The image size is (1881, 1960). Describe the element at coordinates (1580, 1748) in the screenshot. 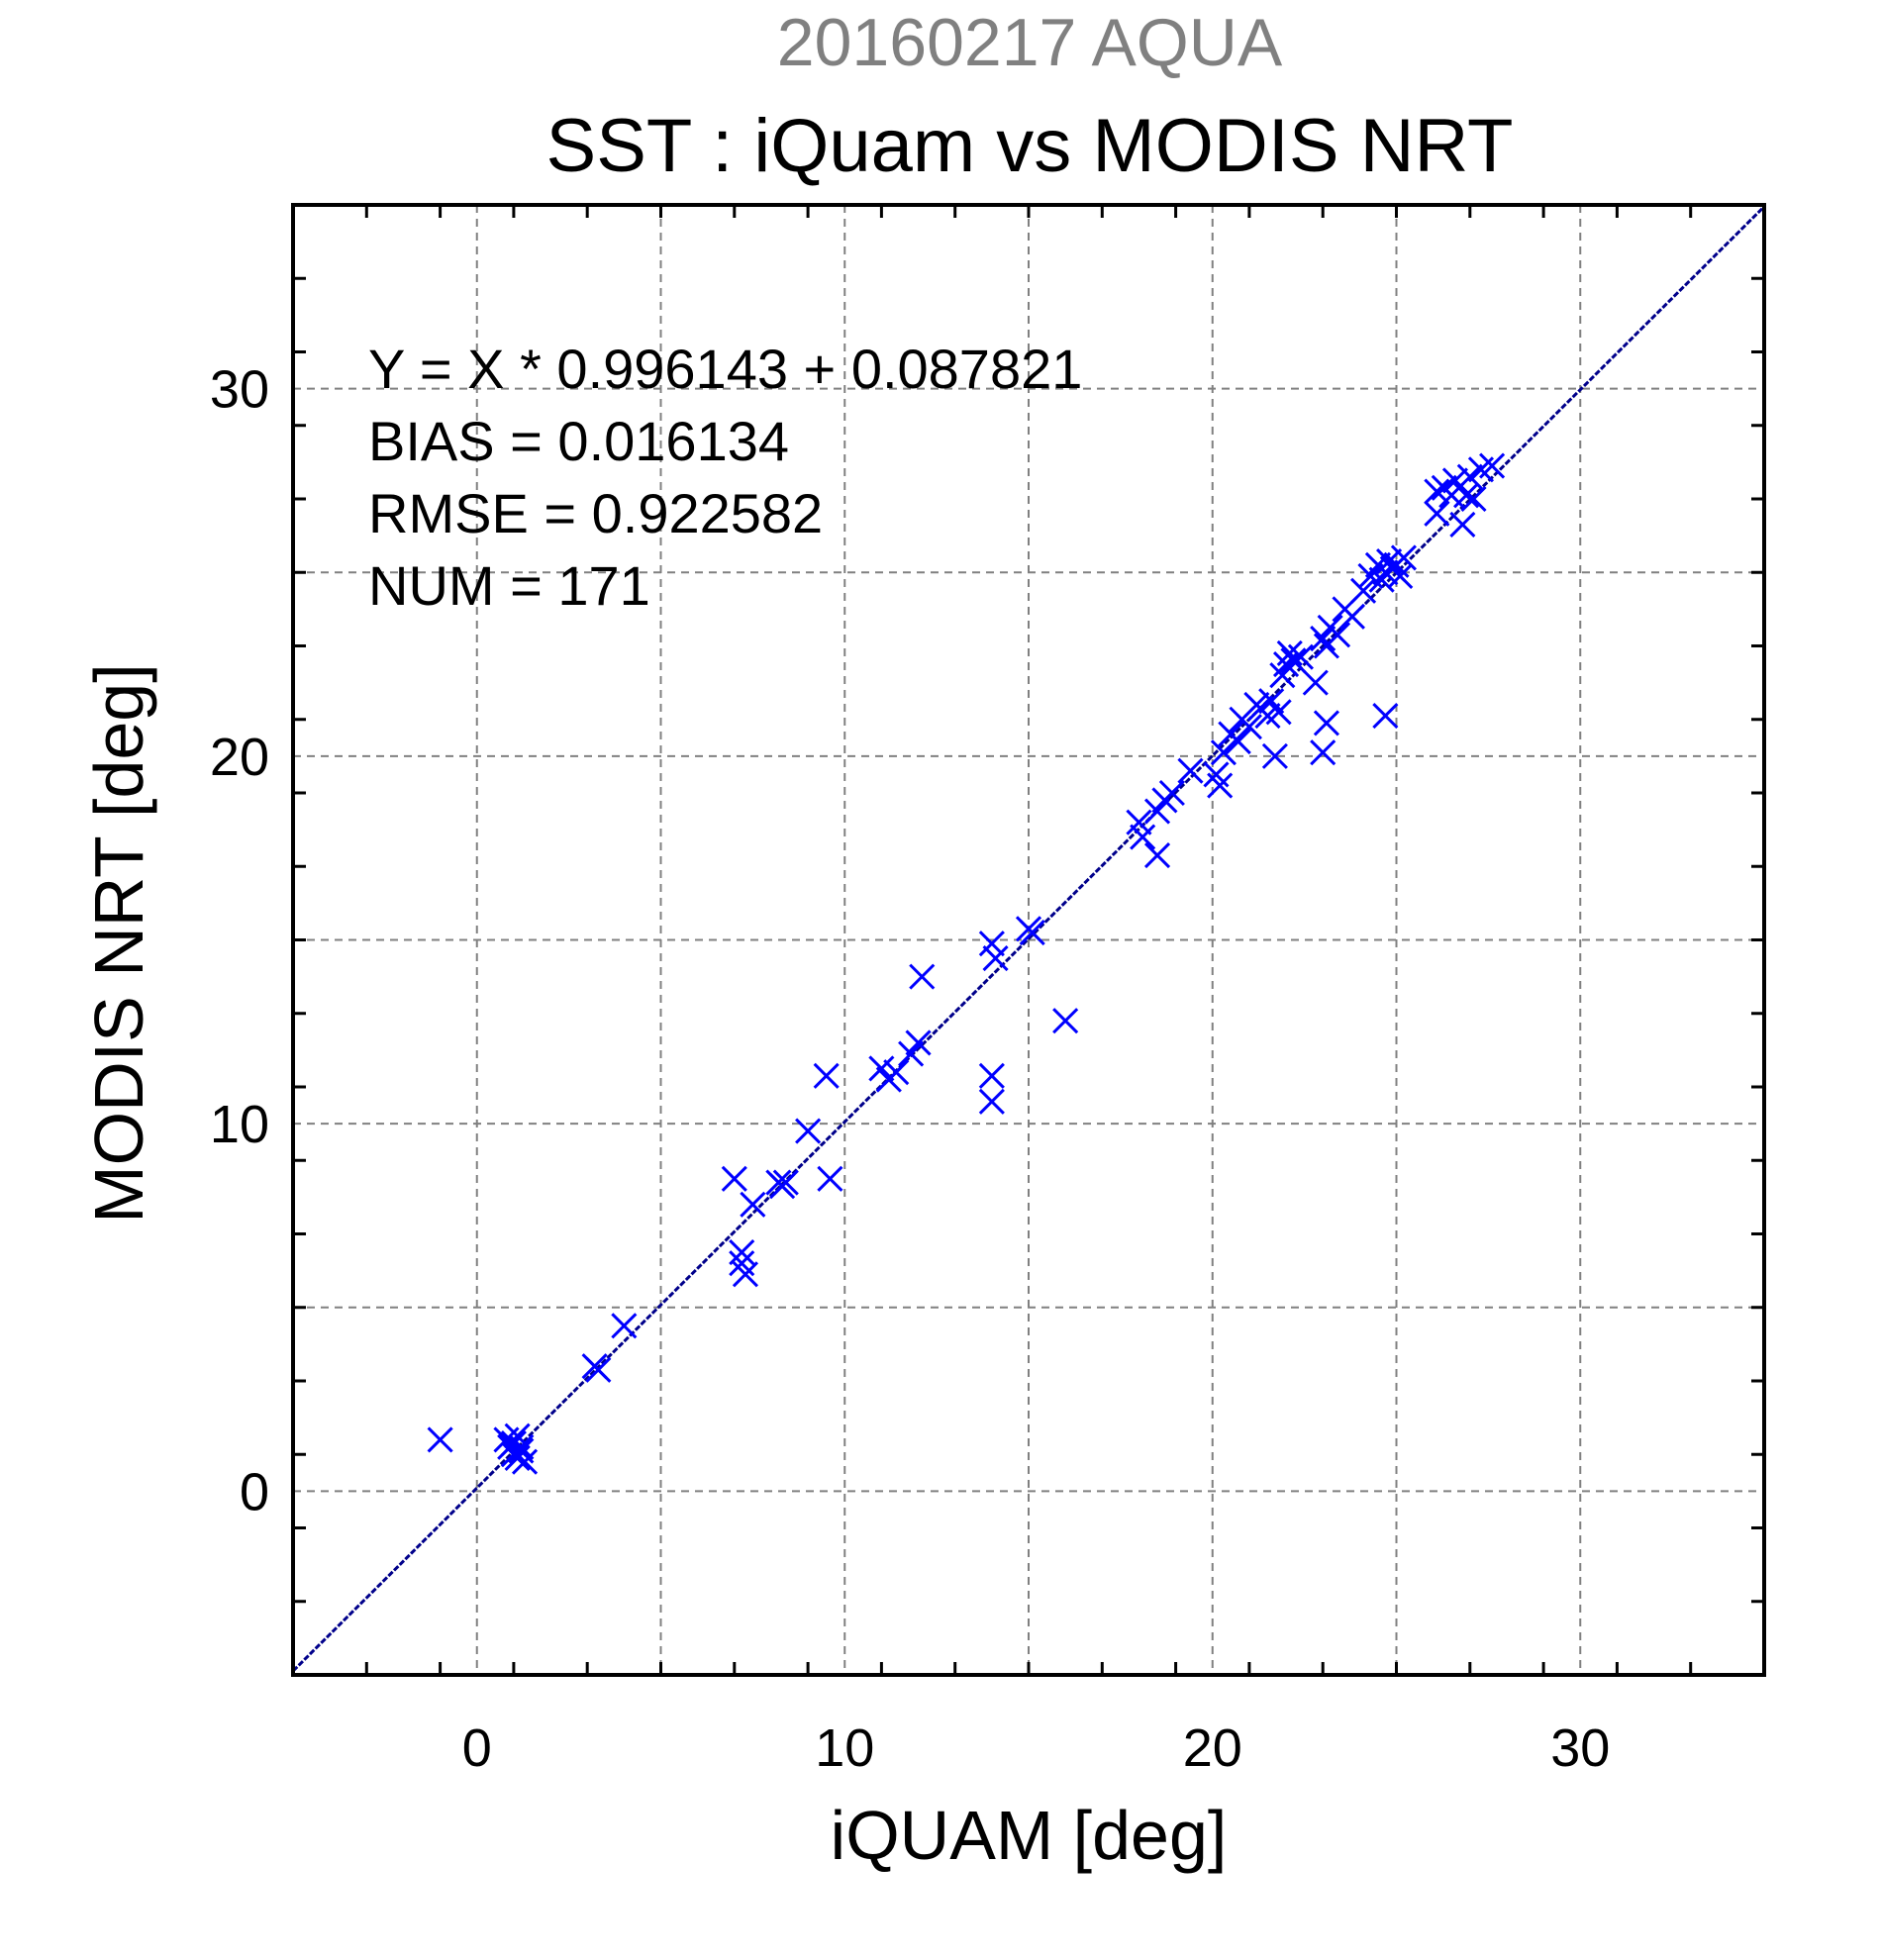

I see `x-tick-label: 30` at that location.